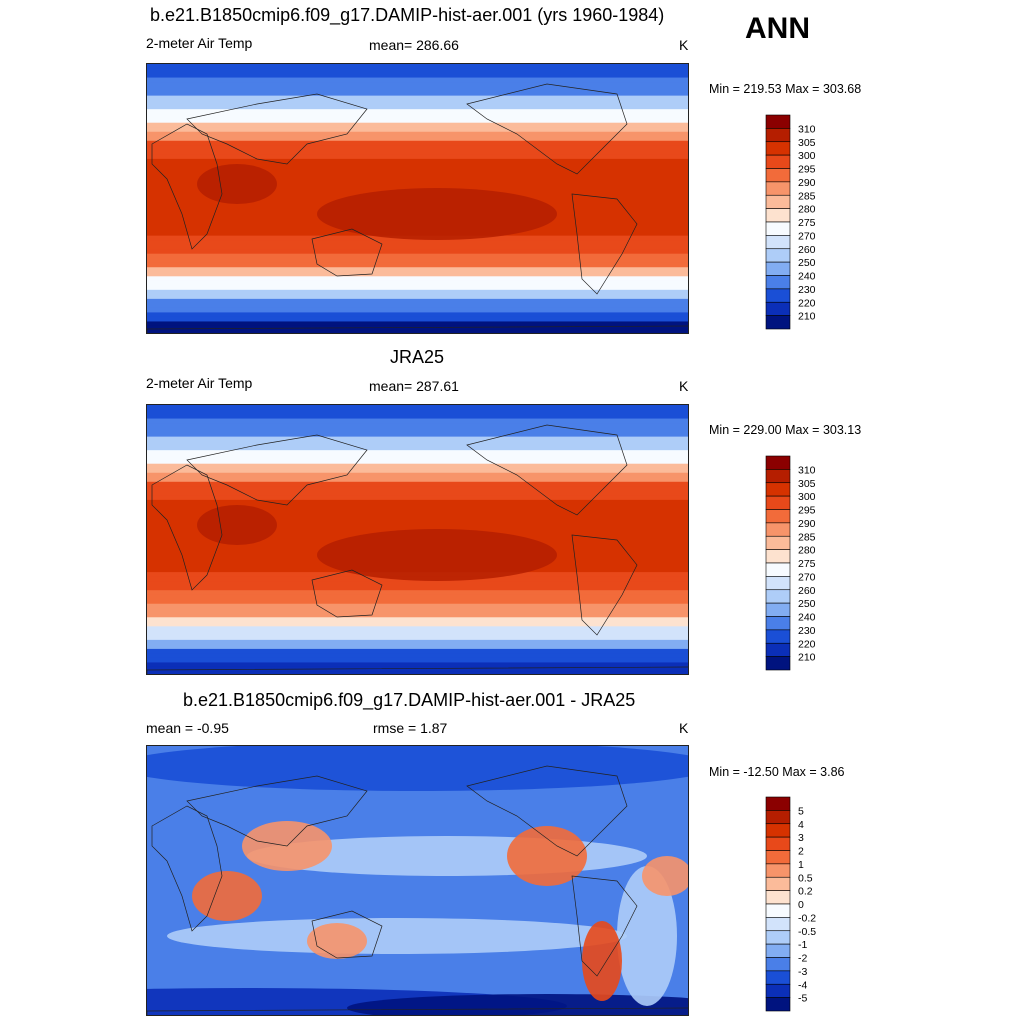  I want to click on warm-pool, so click(237, 184).